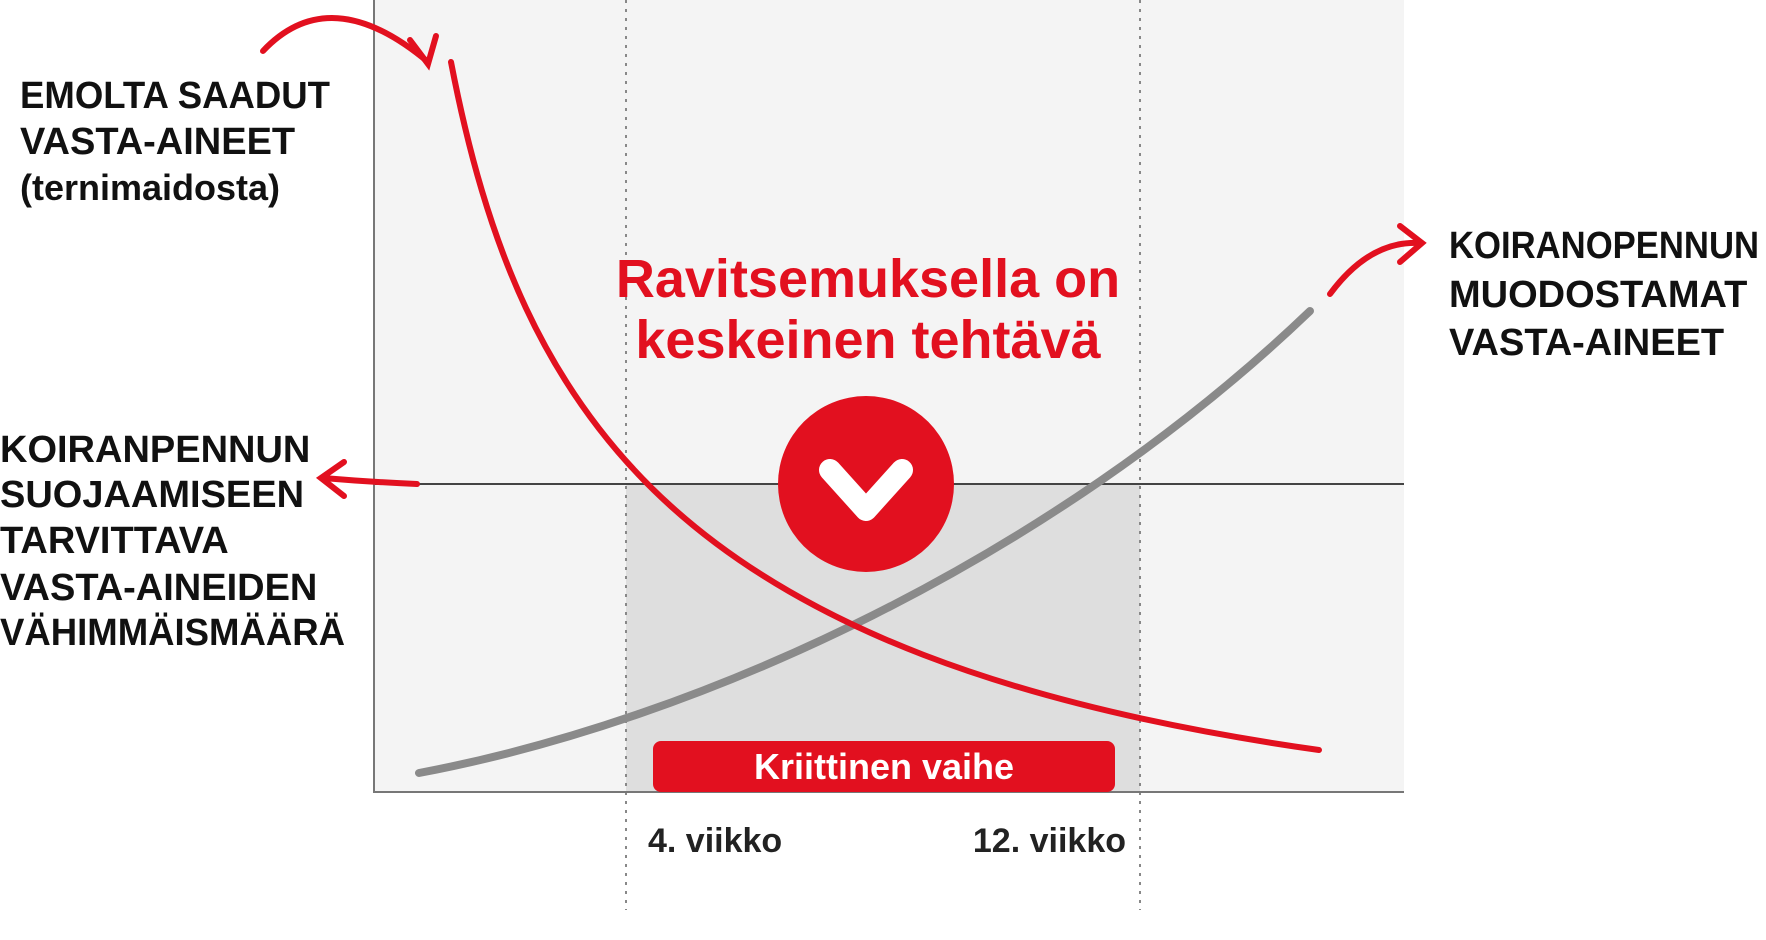 The image size is (1766, 940). I want to click on pup-label: VASTA-AINEET, so click(1586, 343).